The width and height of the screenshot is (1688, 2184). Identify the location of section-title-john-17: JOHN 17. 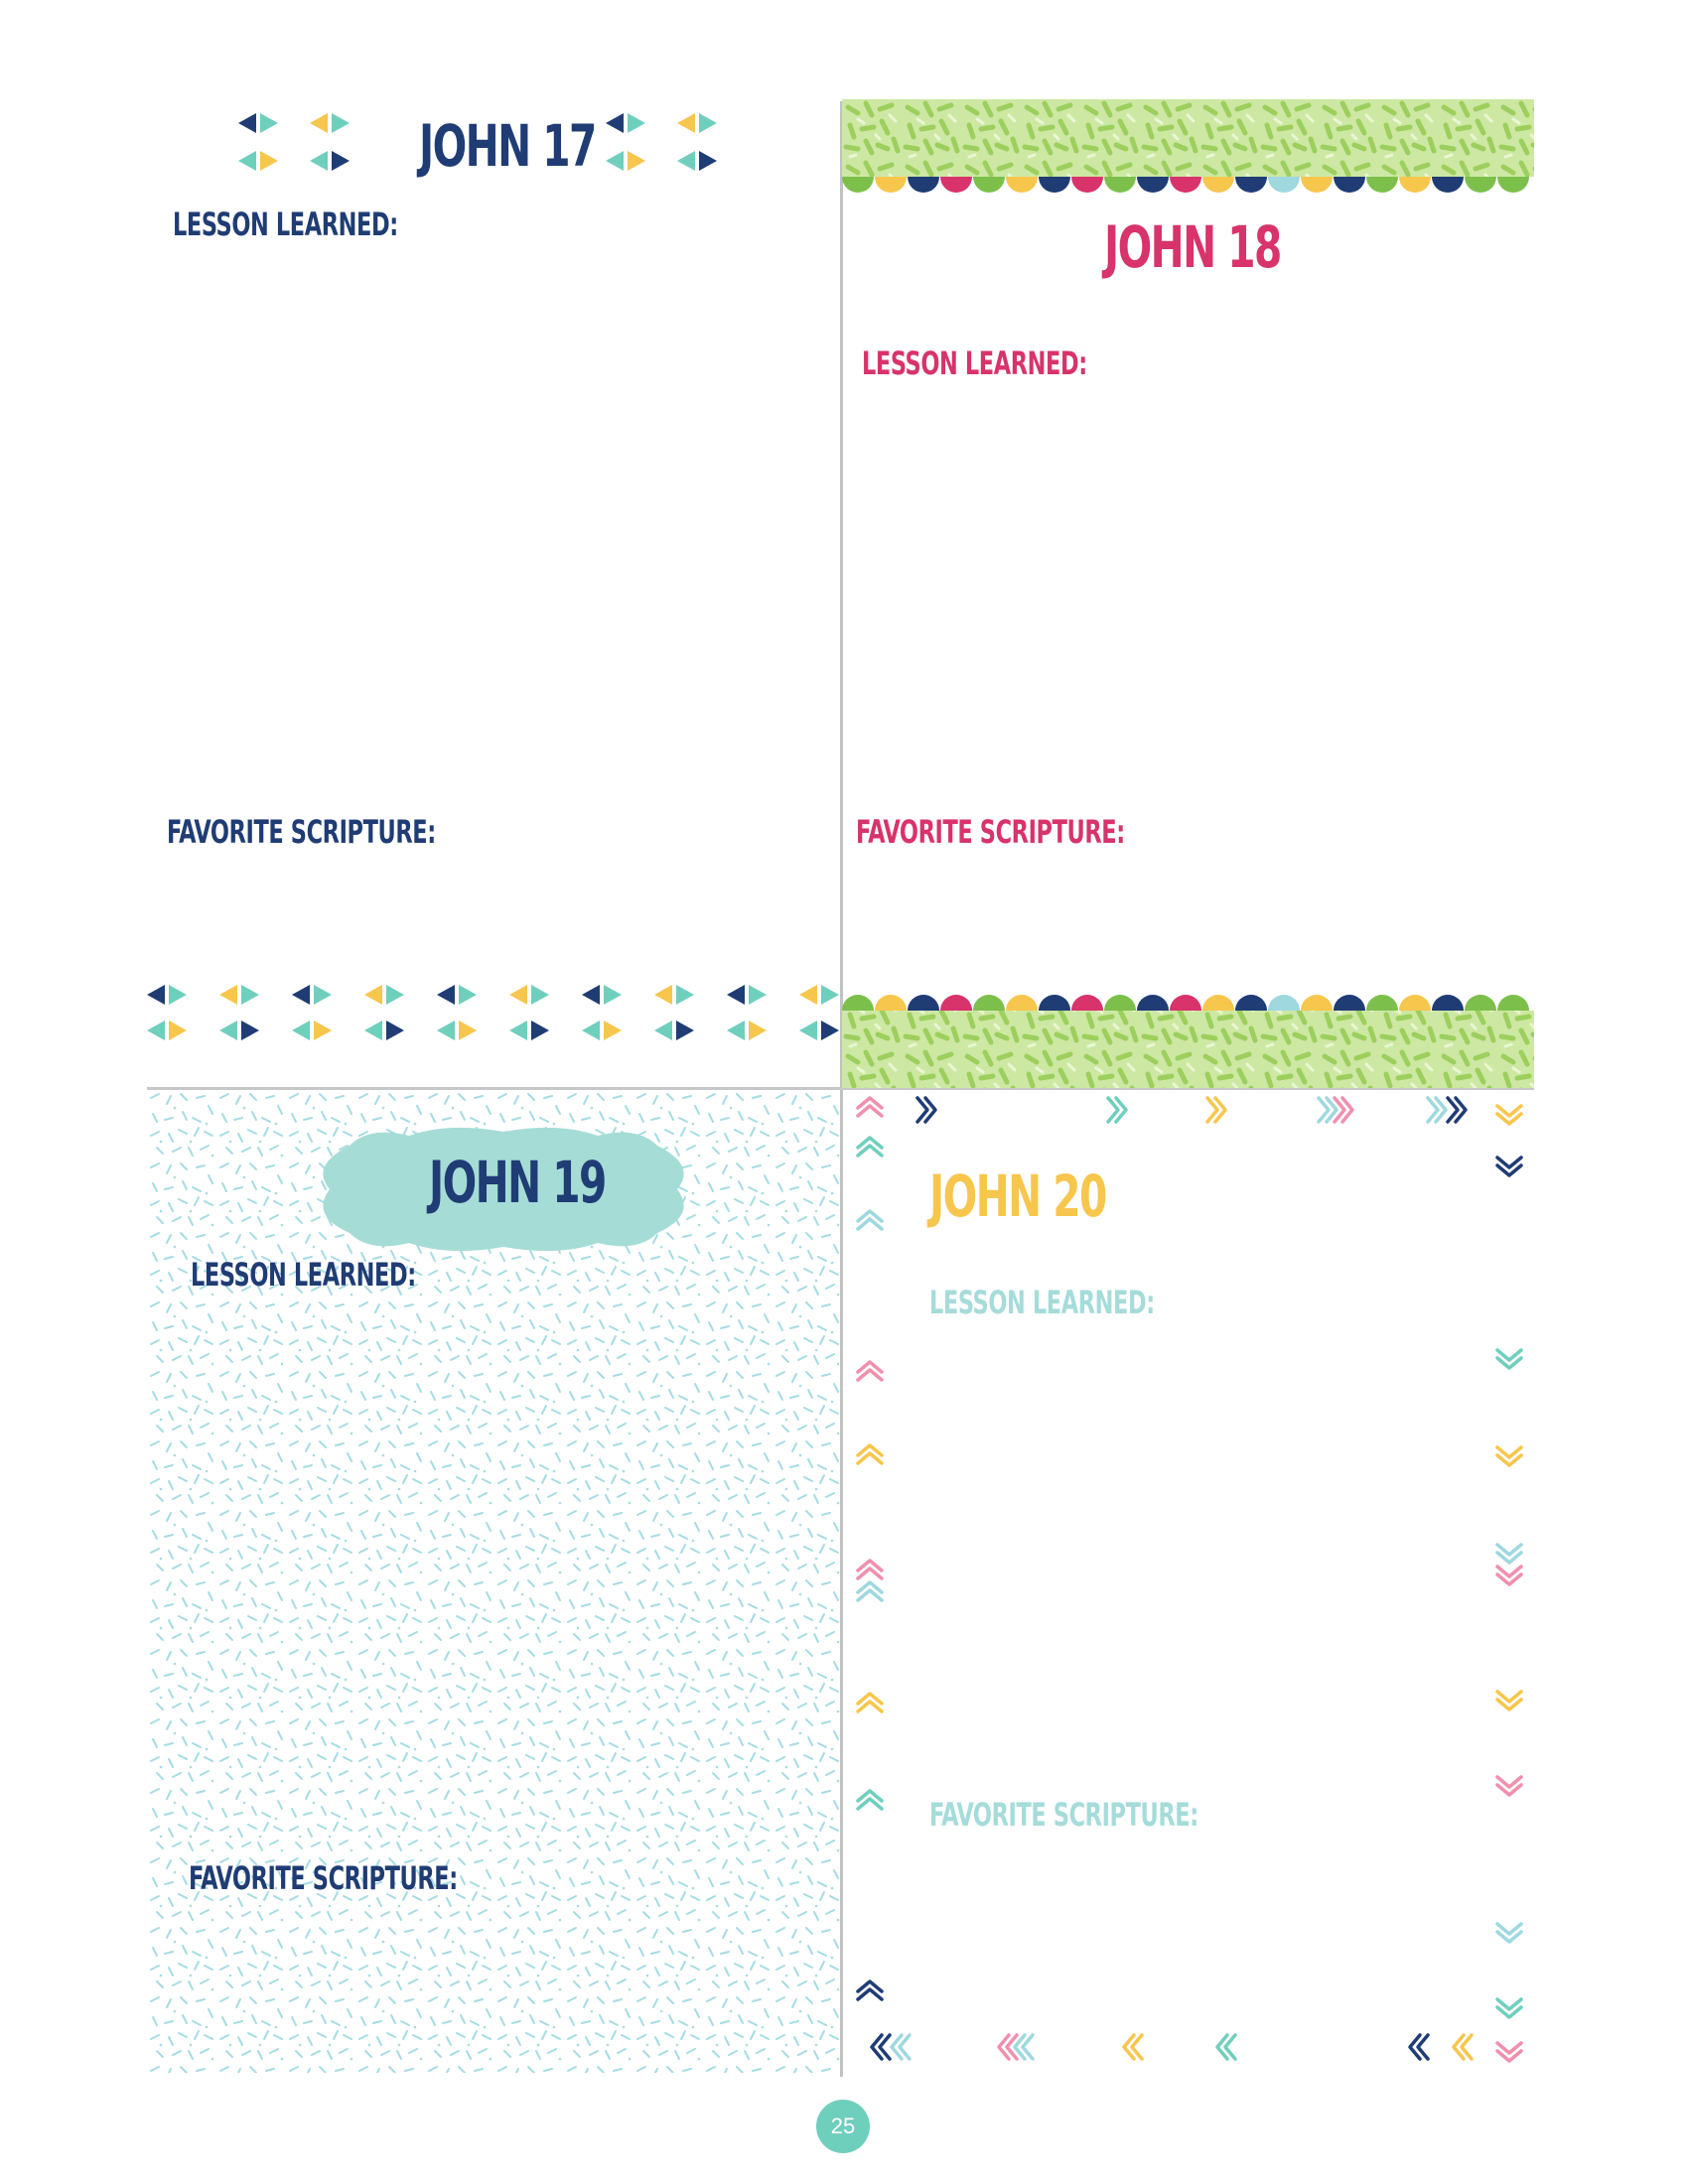
(508, 146).